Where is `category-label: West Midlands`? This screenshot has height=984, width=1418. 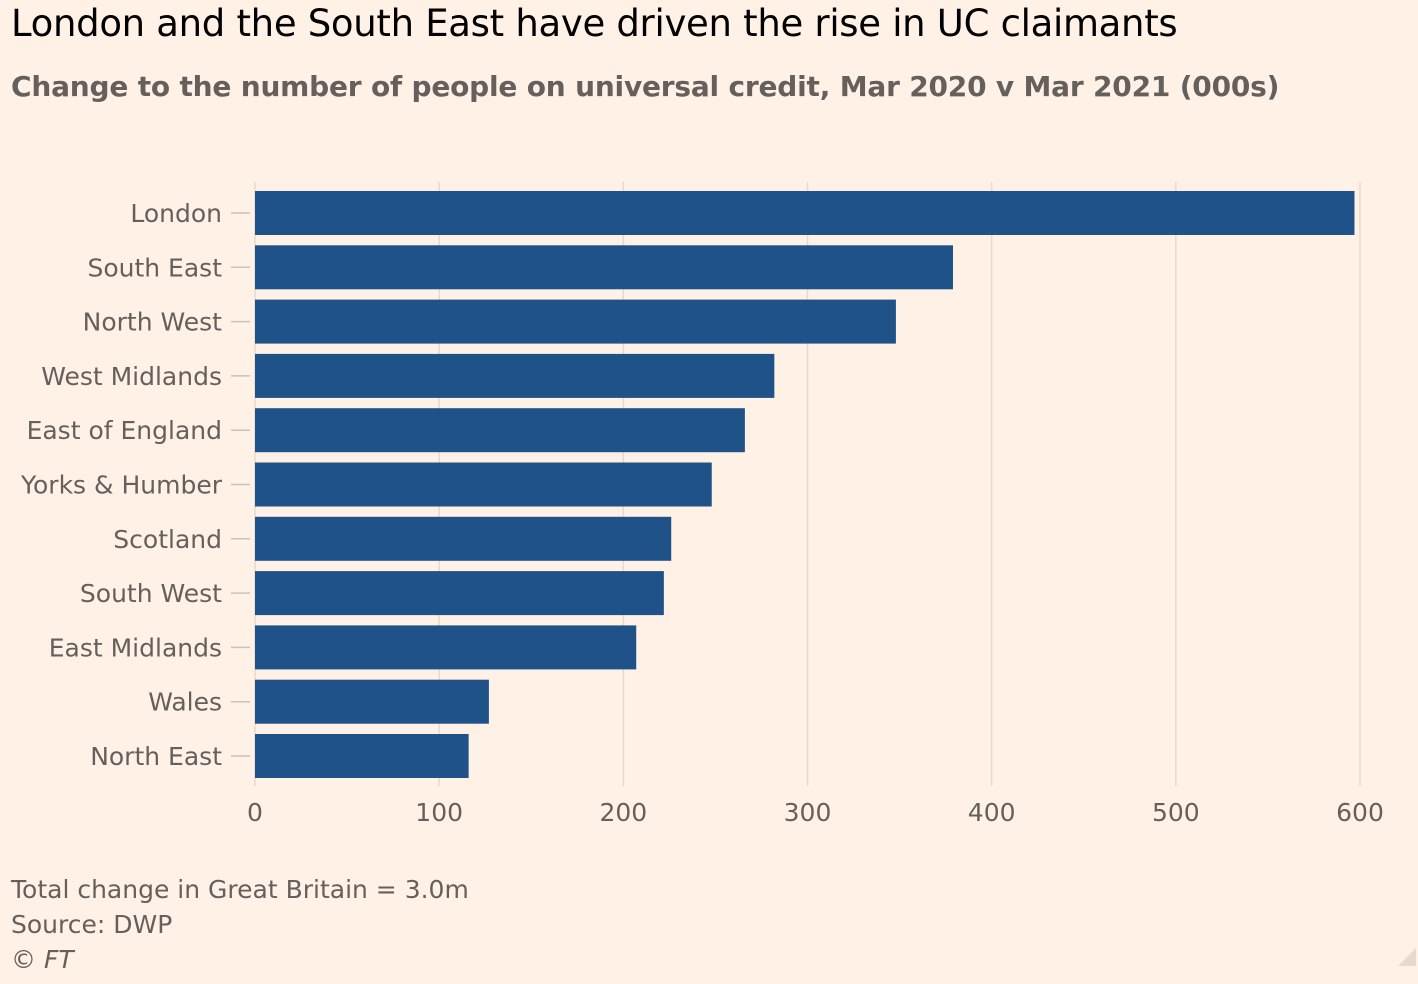 category-label: West Midlands is located at coordinates (131, 376).